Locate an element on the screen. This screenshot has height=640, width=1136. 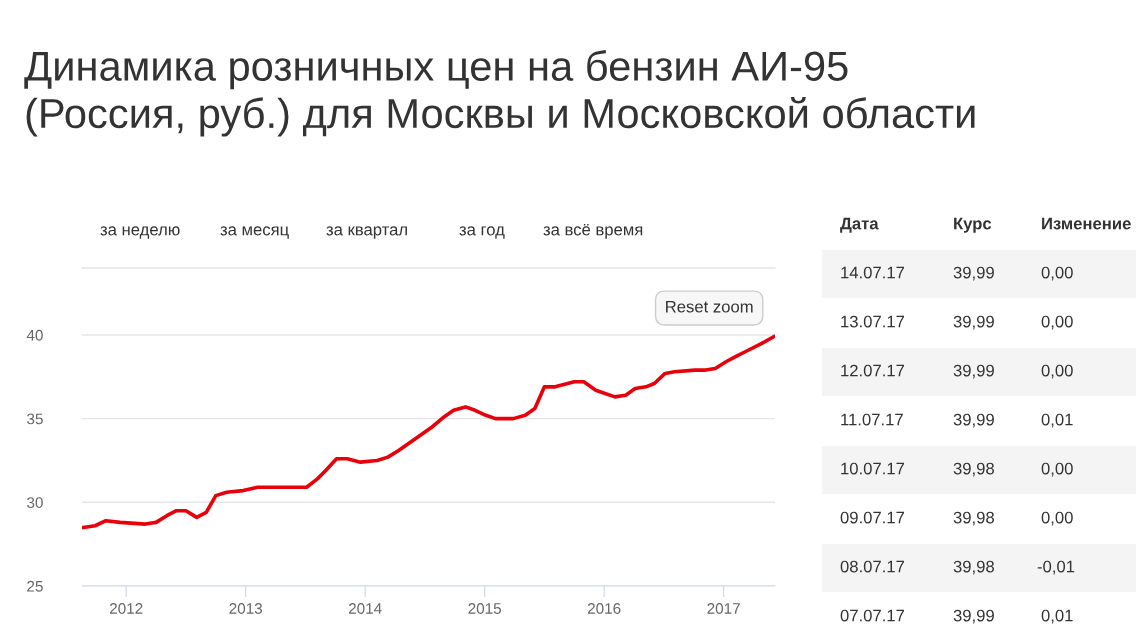
x-tick-label: 2017 is located at coordinates (723, 608).